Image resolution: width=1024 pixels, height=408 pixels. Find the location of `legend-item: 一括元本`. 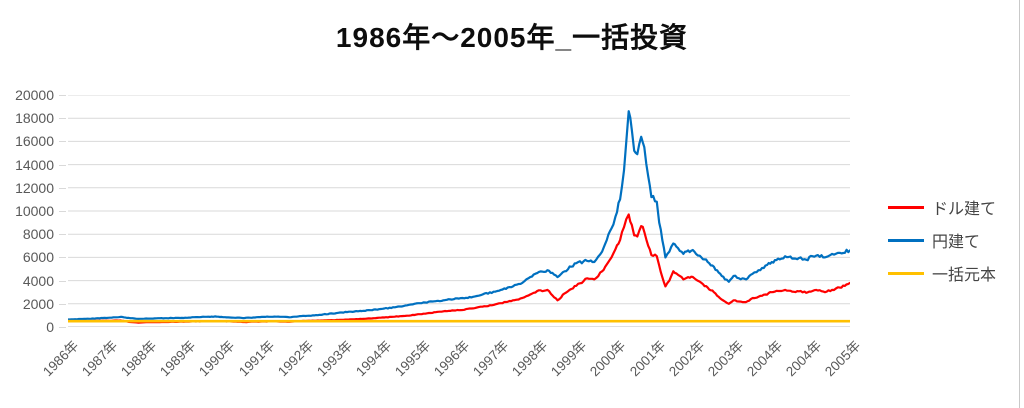

legend-item: 一括元本 is located at coordinates (942, 273).